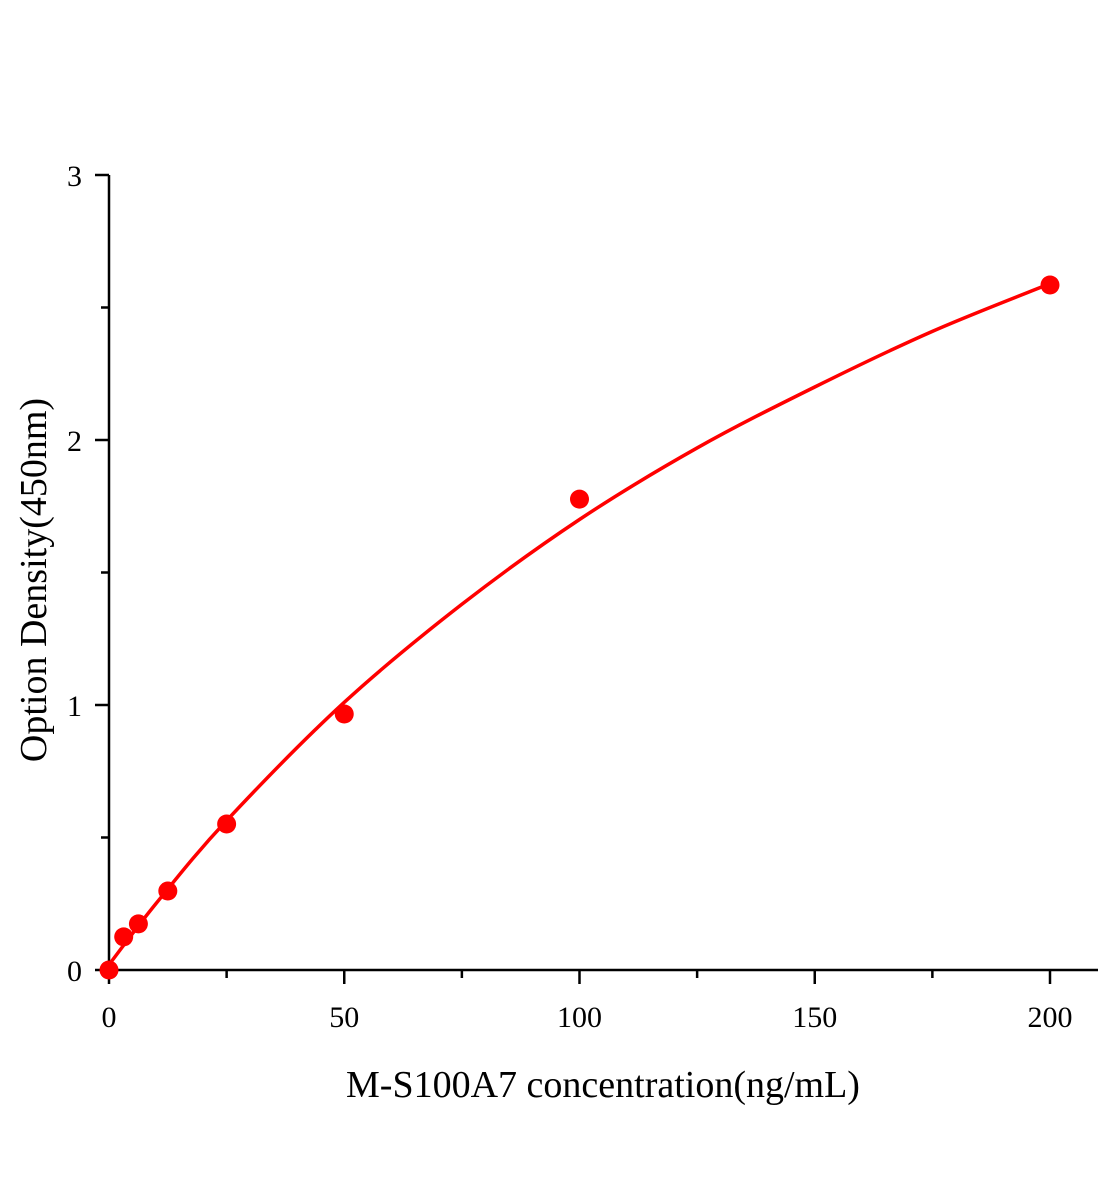 The width and height of the screenshot is (1104, 1200). Describe the element at coordinates (109, 1017) in the screenshot. I see `x-tick-label: 0` at that location.